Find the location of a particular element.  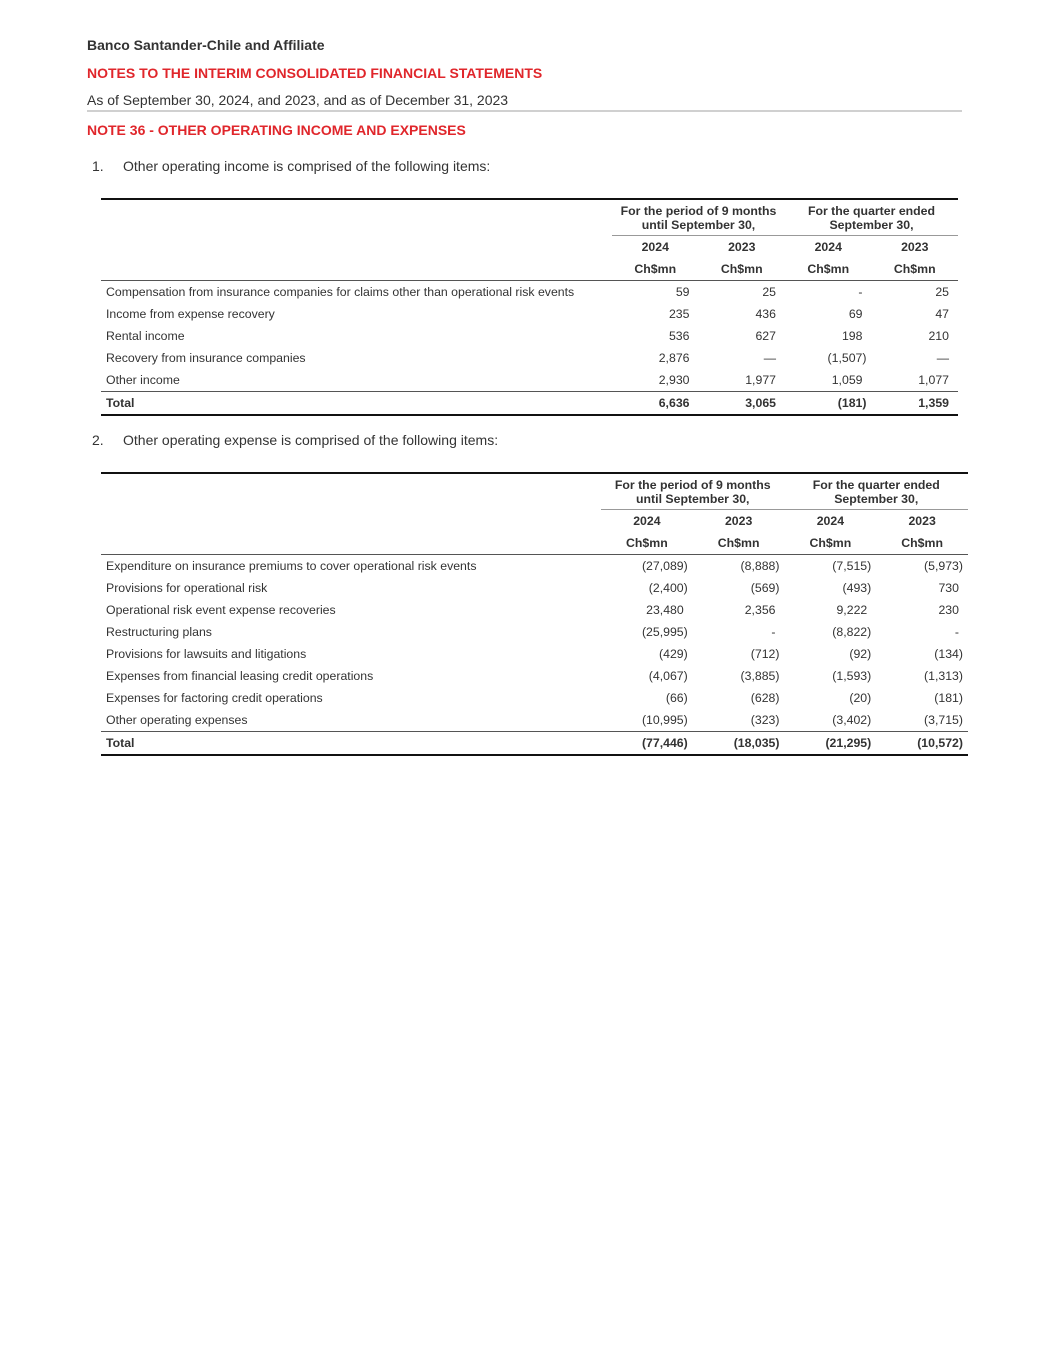

label: Recovery from insurance companies is located at coordinates (206, 358).